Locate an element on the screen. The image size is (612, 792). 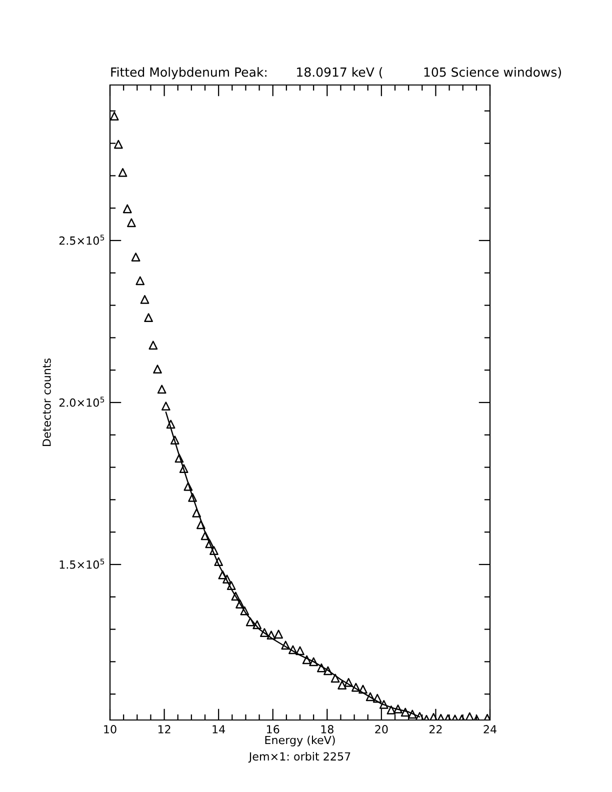
x-tick-label: 12 is located at coordinates (164, 729).